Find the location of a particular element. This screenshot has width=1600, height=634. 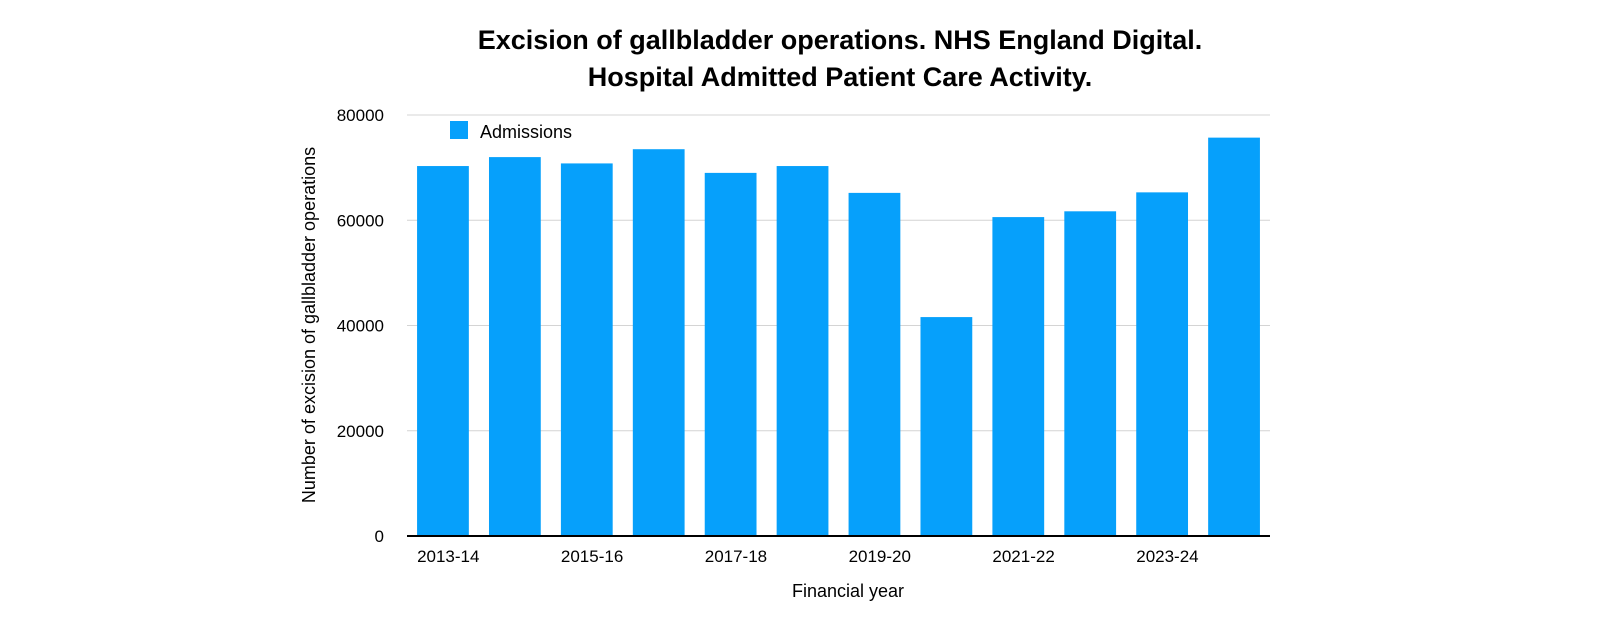

y-tick-label: 80000 is located at coordinates (360, 115).